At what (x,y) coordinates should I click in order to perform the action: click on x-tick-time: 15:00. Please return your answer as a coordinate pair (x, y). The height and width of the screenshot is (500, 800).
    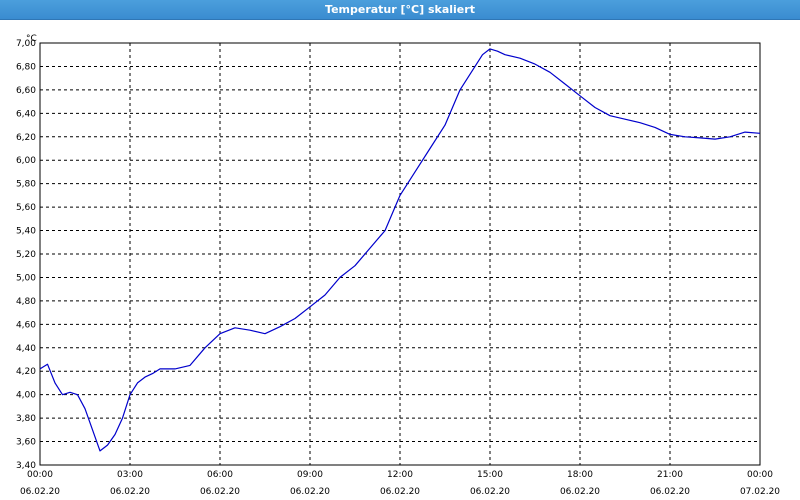
    Looking at the image, I should click on (490, 475).